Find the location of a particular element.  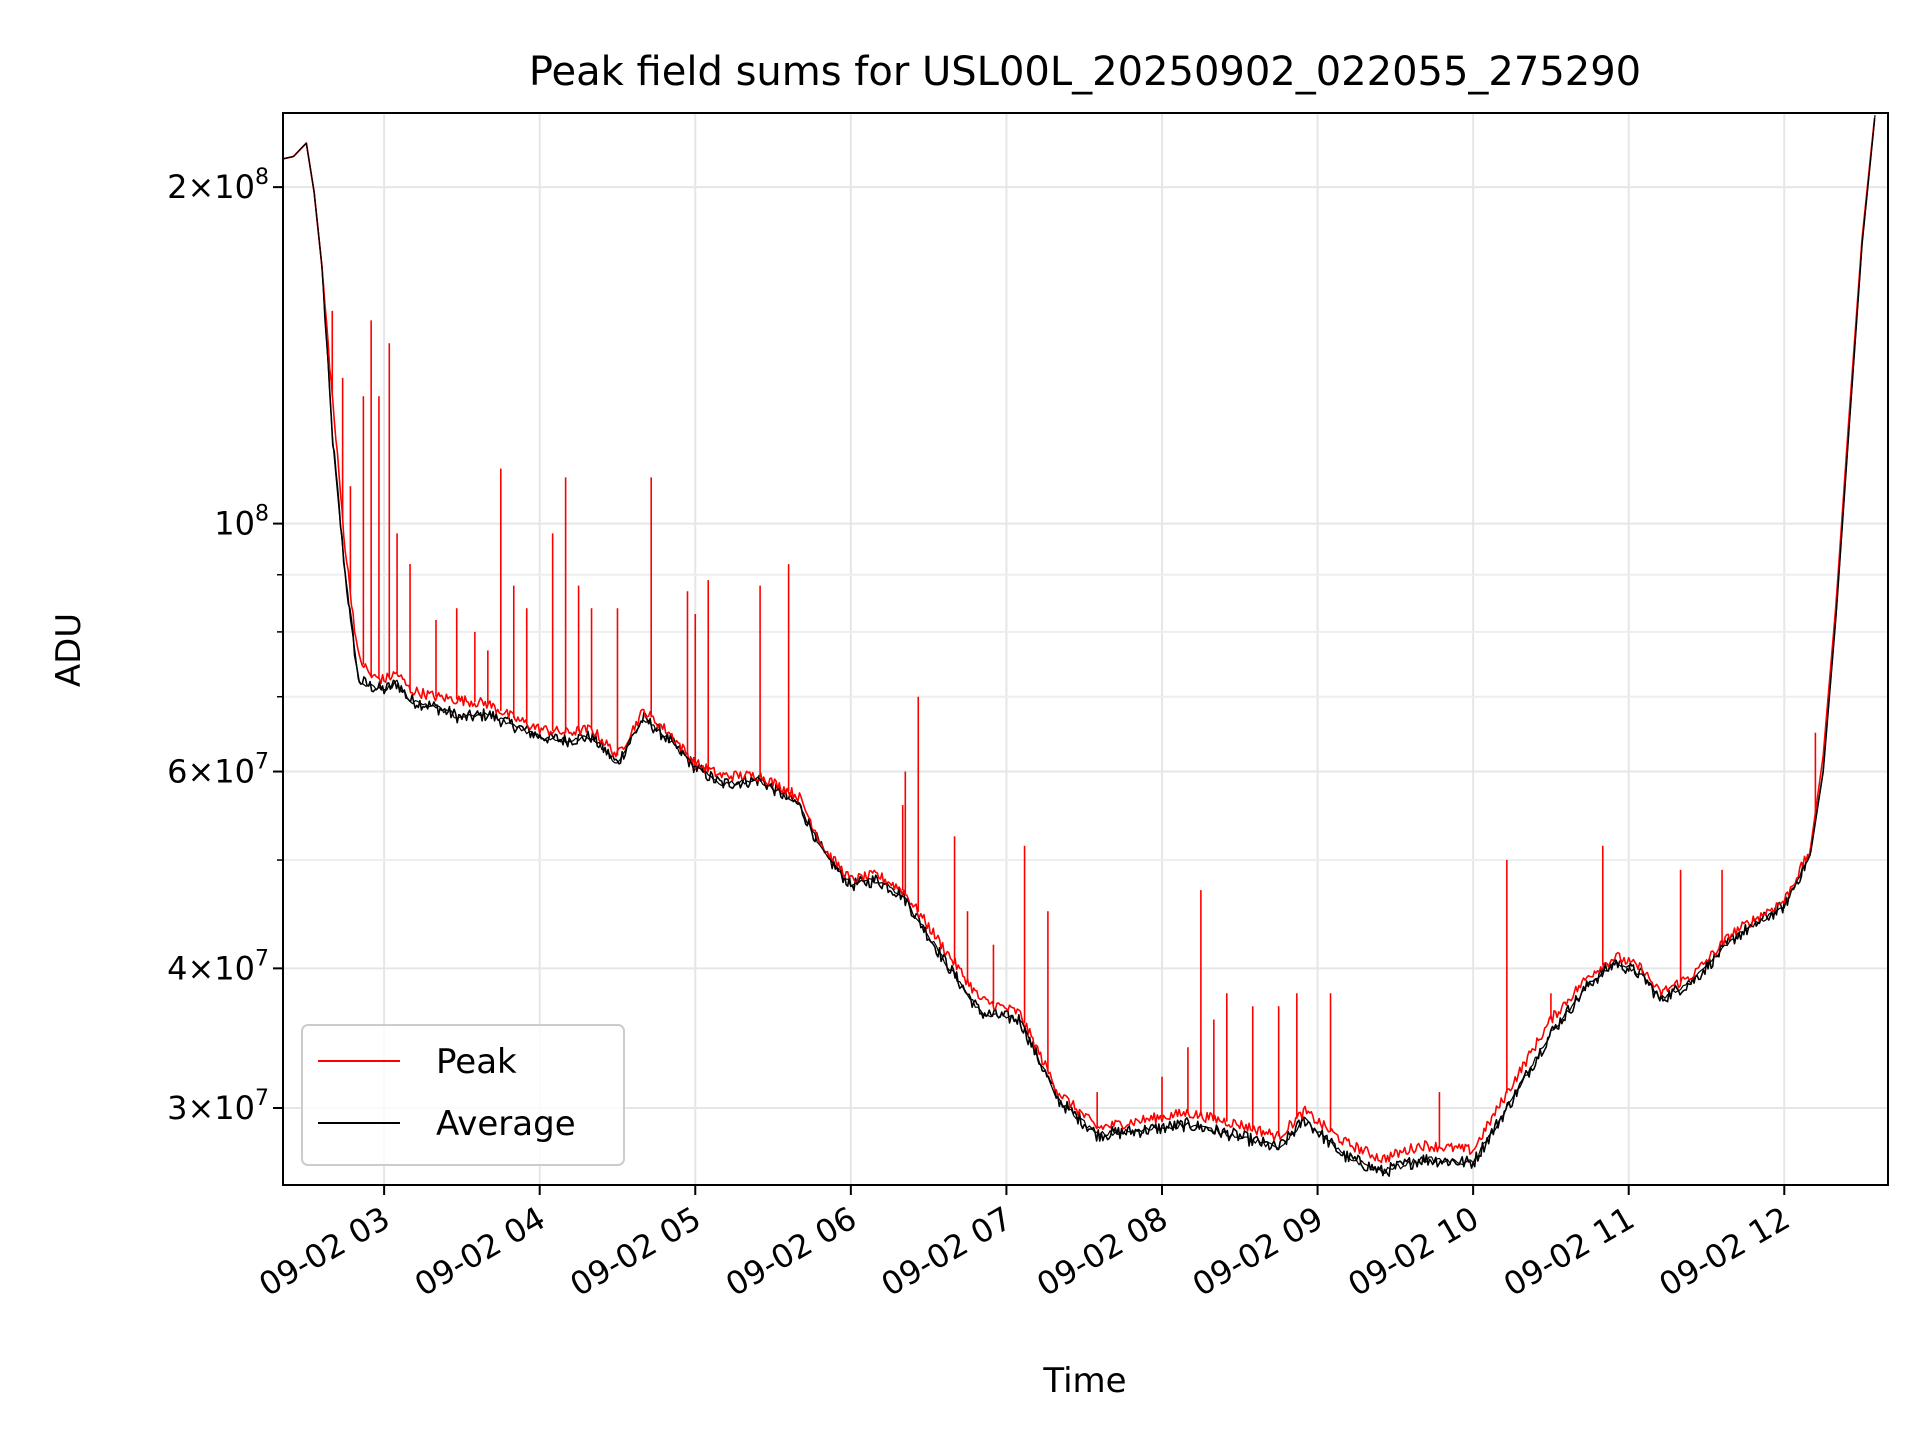

legend-label-peak: Peak is located at coordinates (476, 1062).